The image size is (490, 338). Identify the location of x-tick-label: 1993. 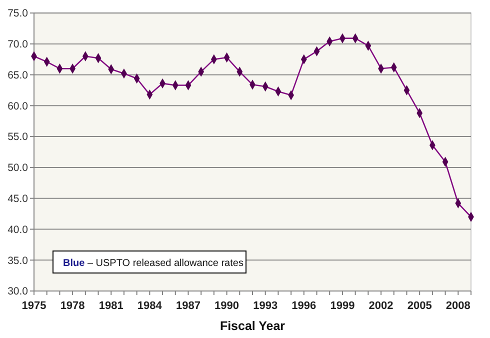
(265, 306).